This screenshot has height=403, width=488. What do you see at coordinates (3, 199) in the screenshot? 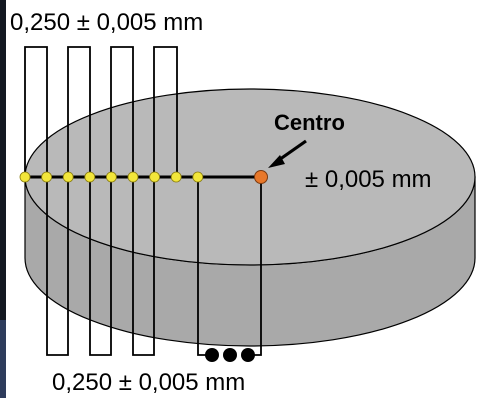
I see `left-edge-strip` at bounding box center [3, 199].